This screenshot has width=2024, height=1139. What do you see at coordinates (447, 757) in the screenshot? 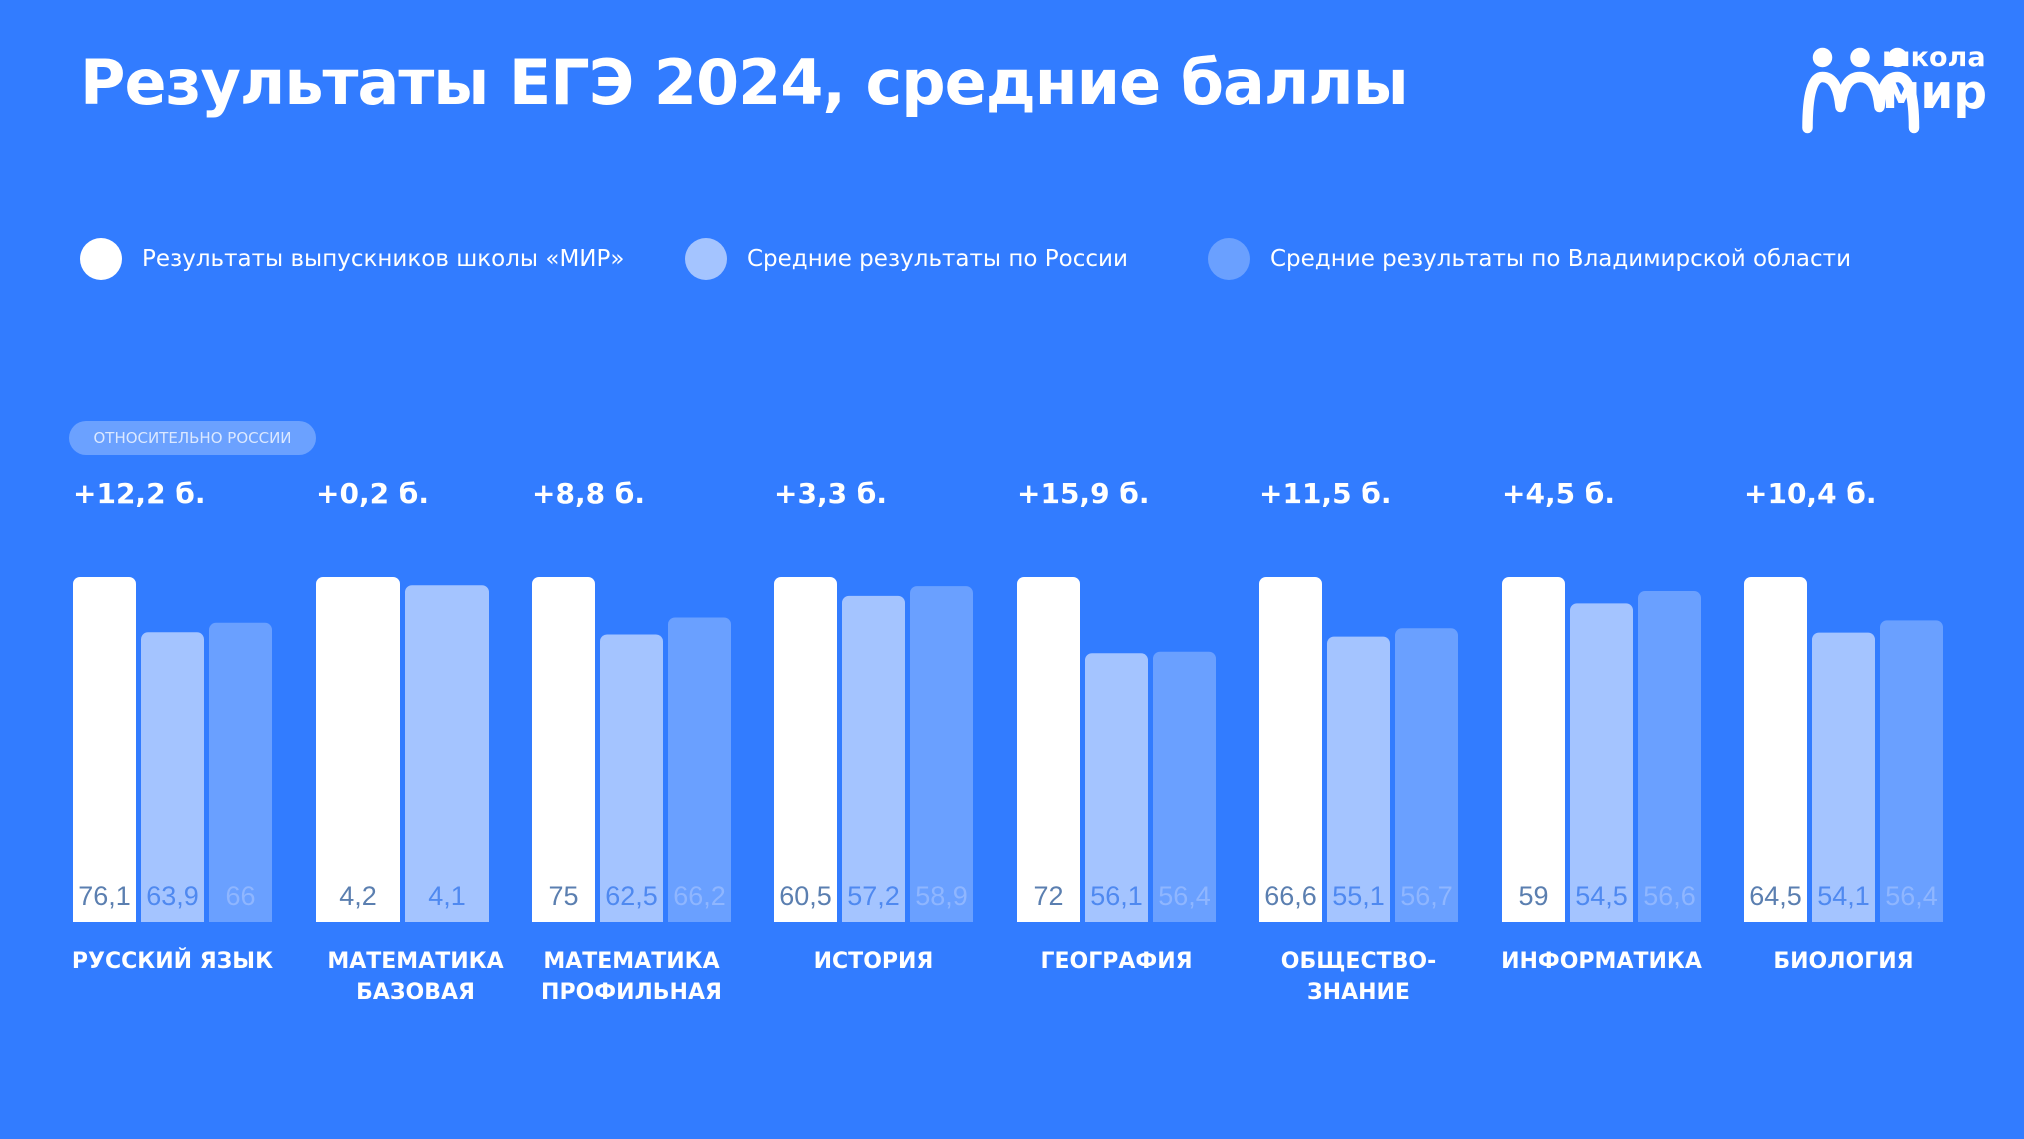
I see `bar-math-basic-russia` at bounding box center [447, 757].